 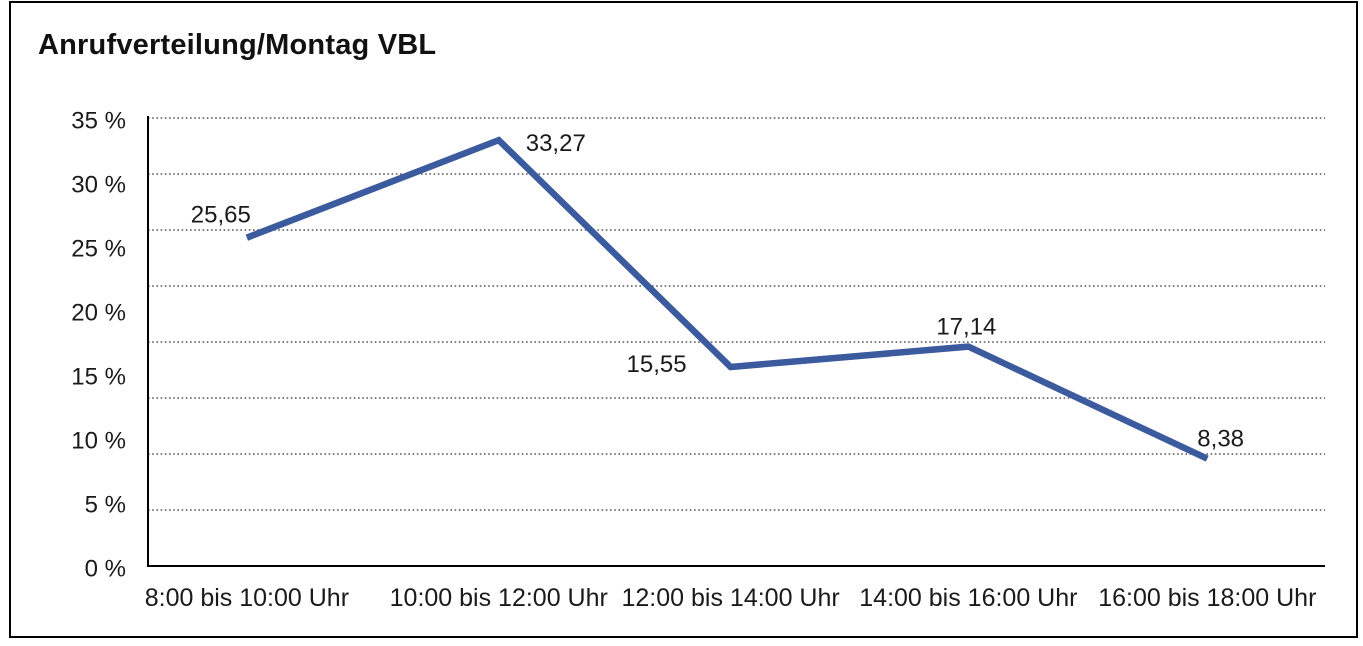 What do you see at coordinates (98, 441) in the screenshot?
I see `y-axis-tick-label: 10 %` at bounding box center [98, 441].